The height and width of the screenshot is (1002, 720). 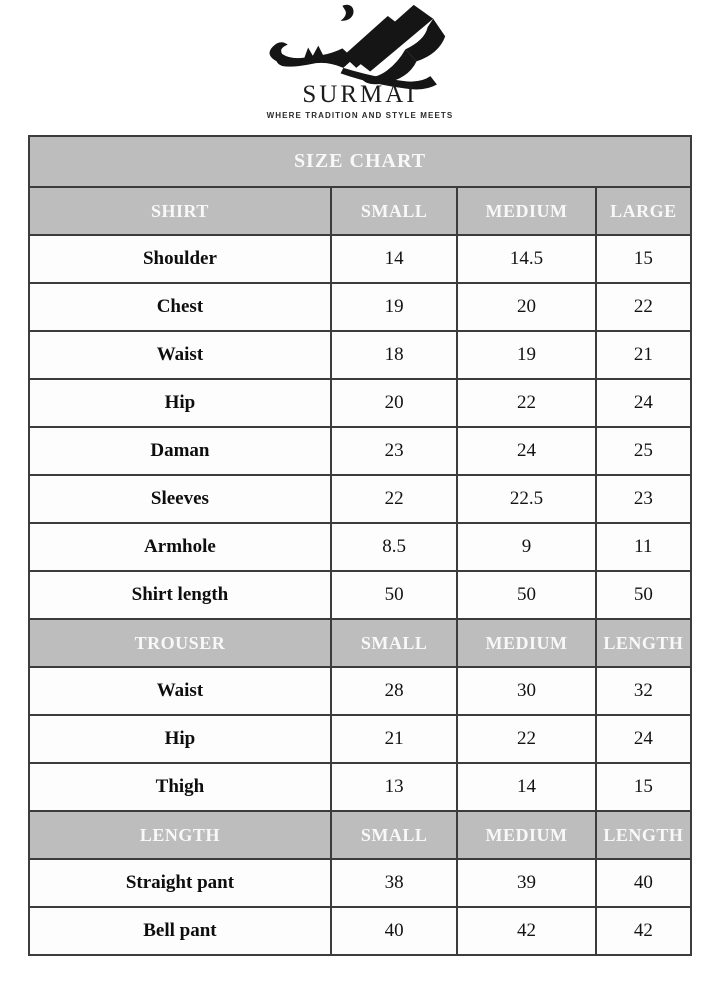 What do you see at coordinates (526, 883) in the screenshot?
I see `measurement-value: 39` at bounding box center [526, 883].